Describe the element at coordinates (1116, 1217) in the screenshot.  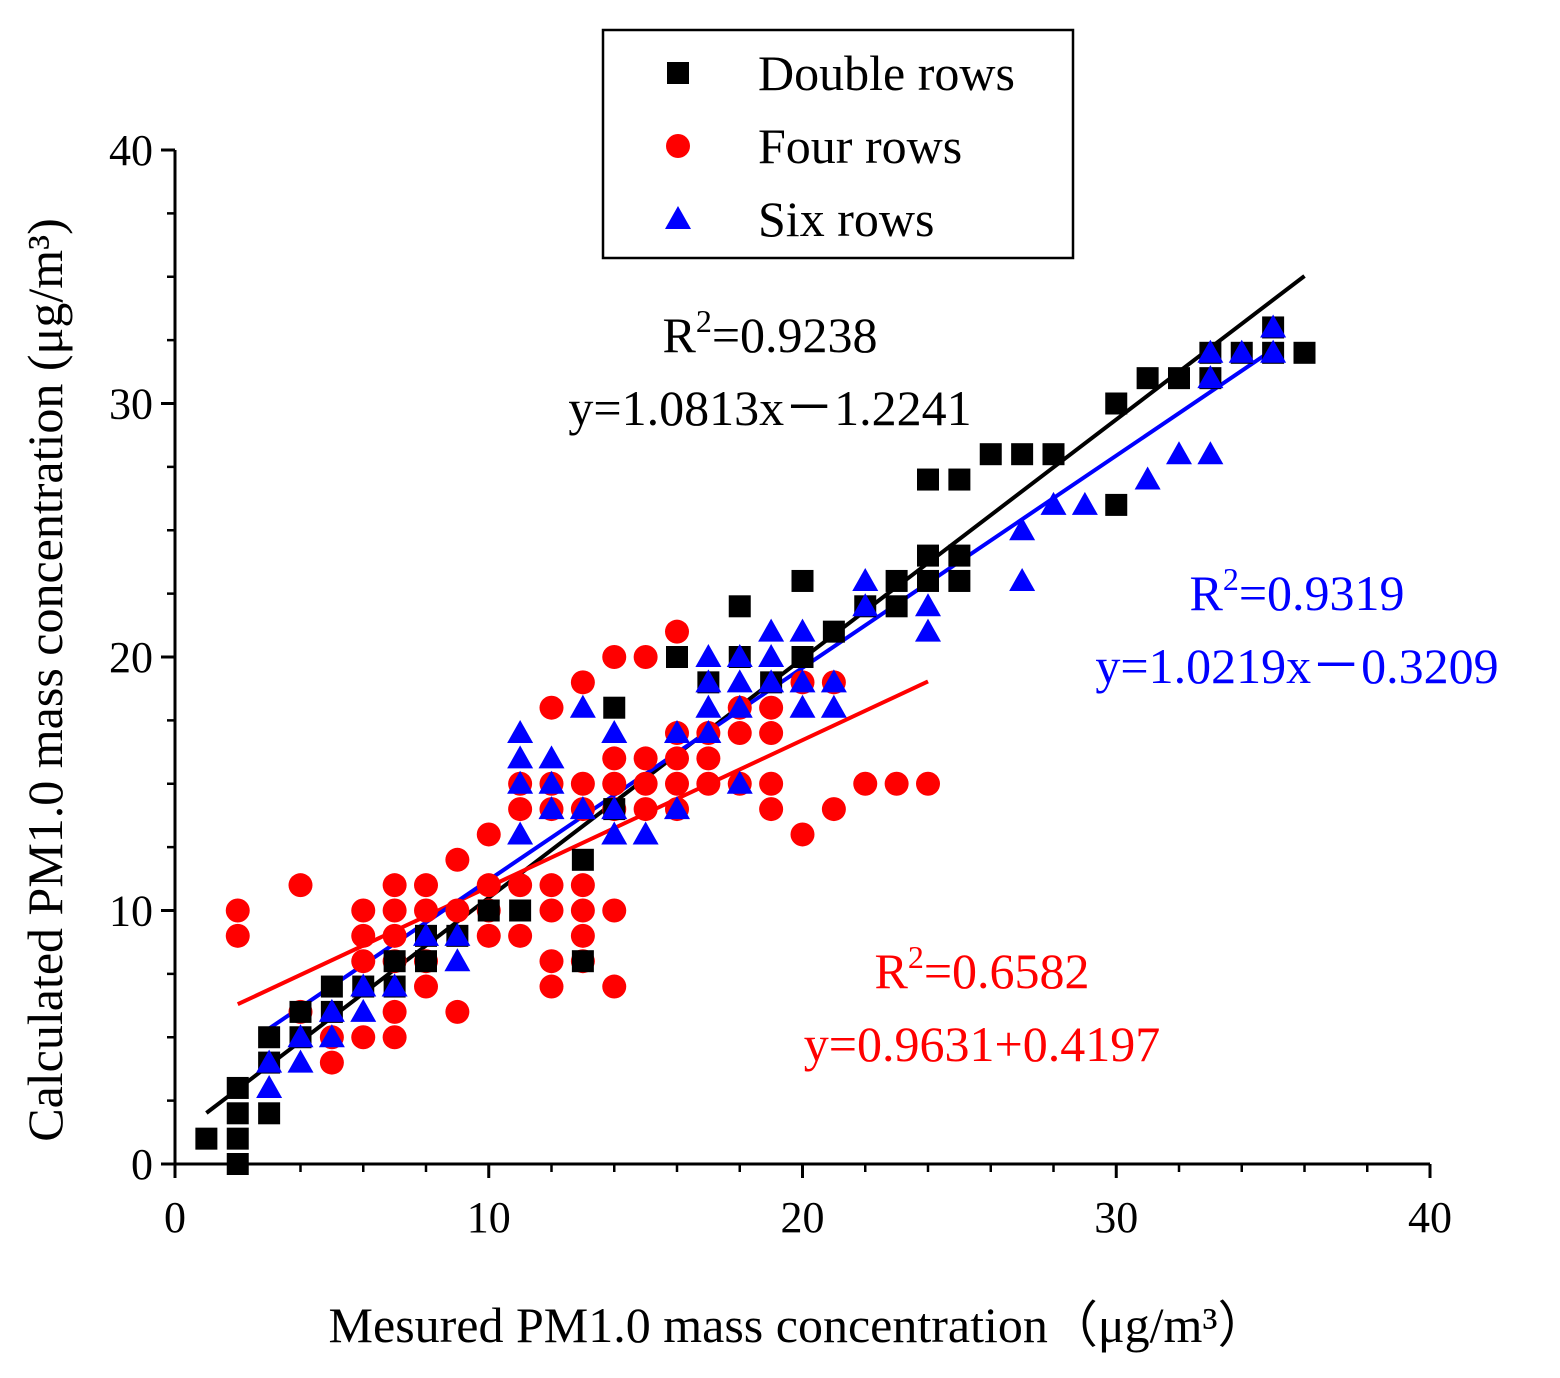
I see `x-tick-label: 30` at that location.